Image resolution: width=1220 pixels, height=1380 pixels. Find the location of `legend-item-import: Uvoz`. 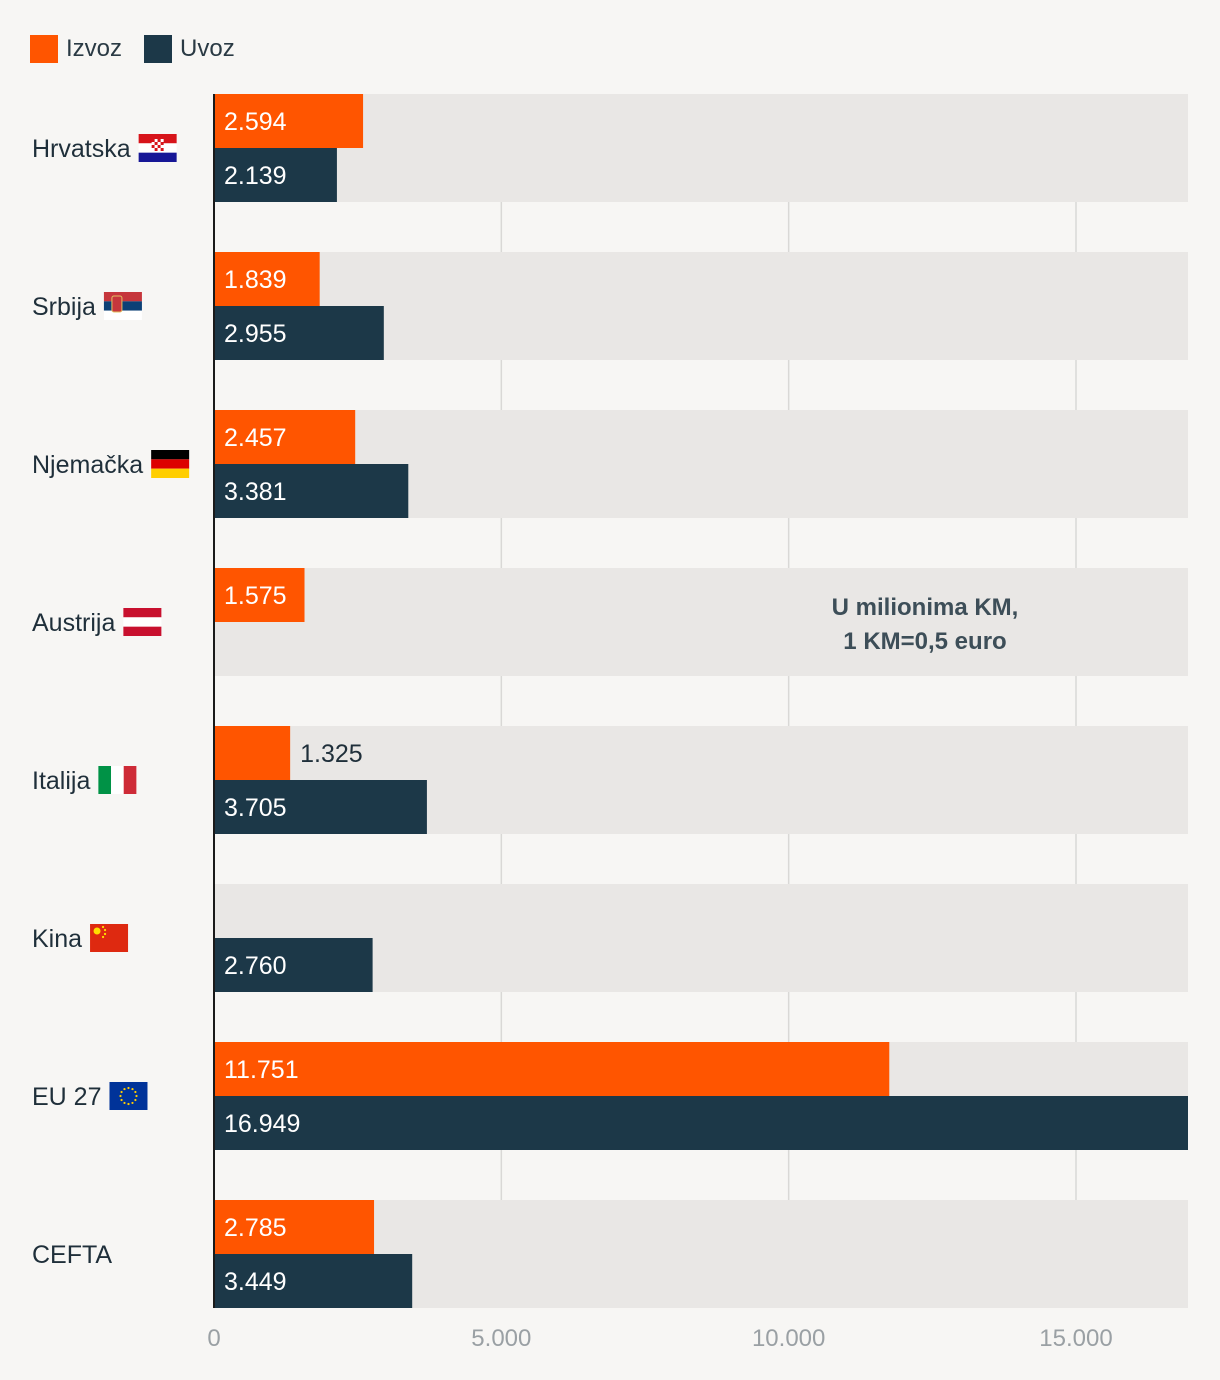

legend-item-import: Uvoz is located at coordinates (189, 49).